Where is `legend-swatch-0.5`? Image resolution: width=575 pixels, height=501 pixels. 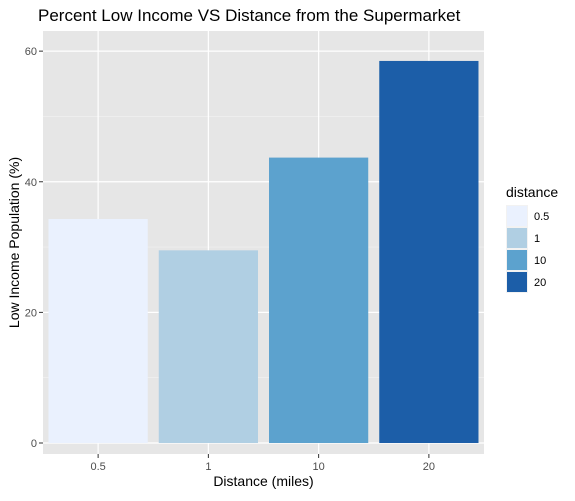
legend-swatch-0.5 is located at coordinates (517, 216).